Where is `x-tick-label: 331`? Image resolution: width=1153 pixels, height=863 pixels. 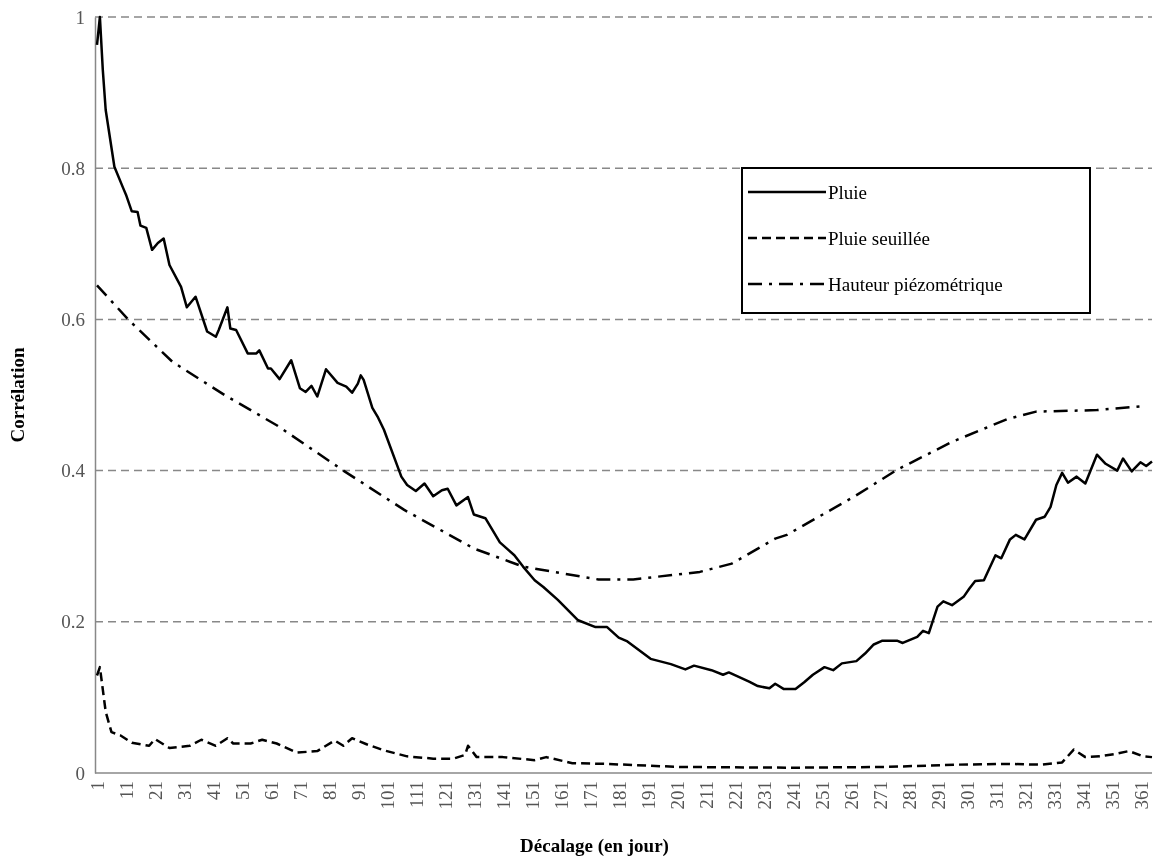 x-tick-label: 331 is located at coordinates (1054, 795).